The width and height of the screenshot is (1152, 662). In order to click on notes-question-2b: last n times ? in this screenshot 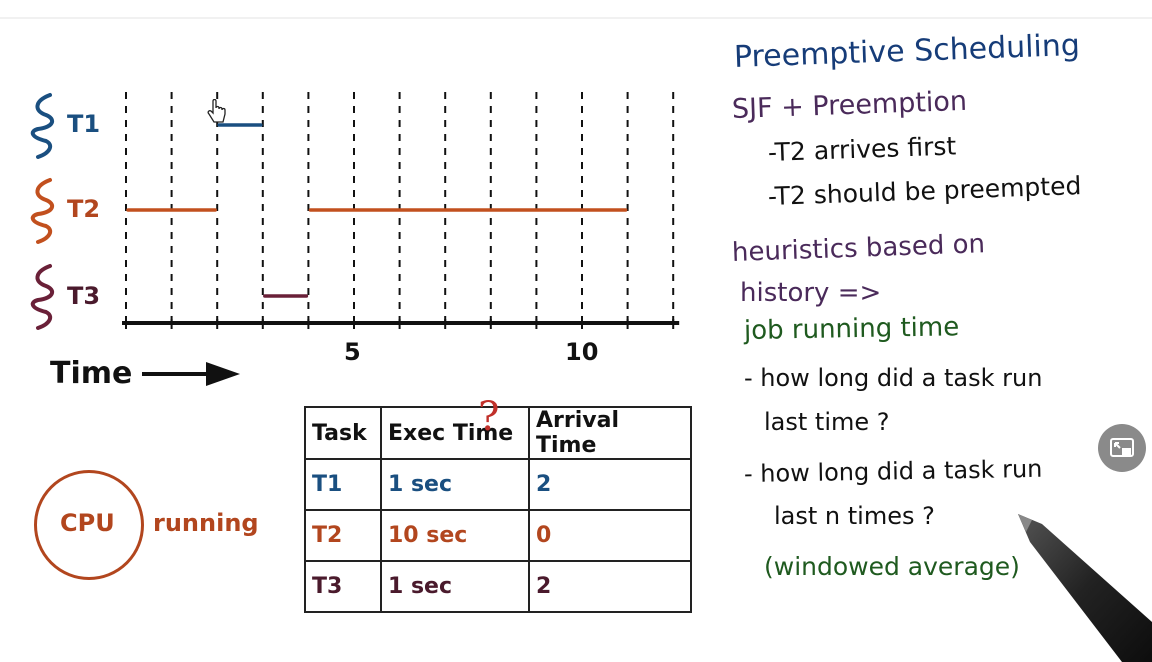, I will do `click(854, 516)`.